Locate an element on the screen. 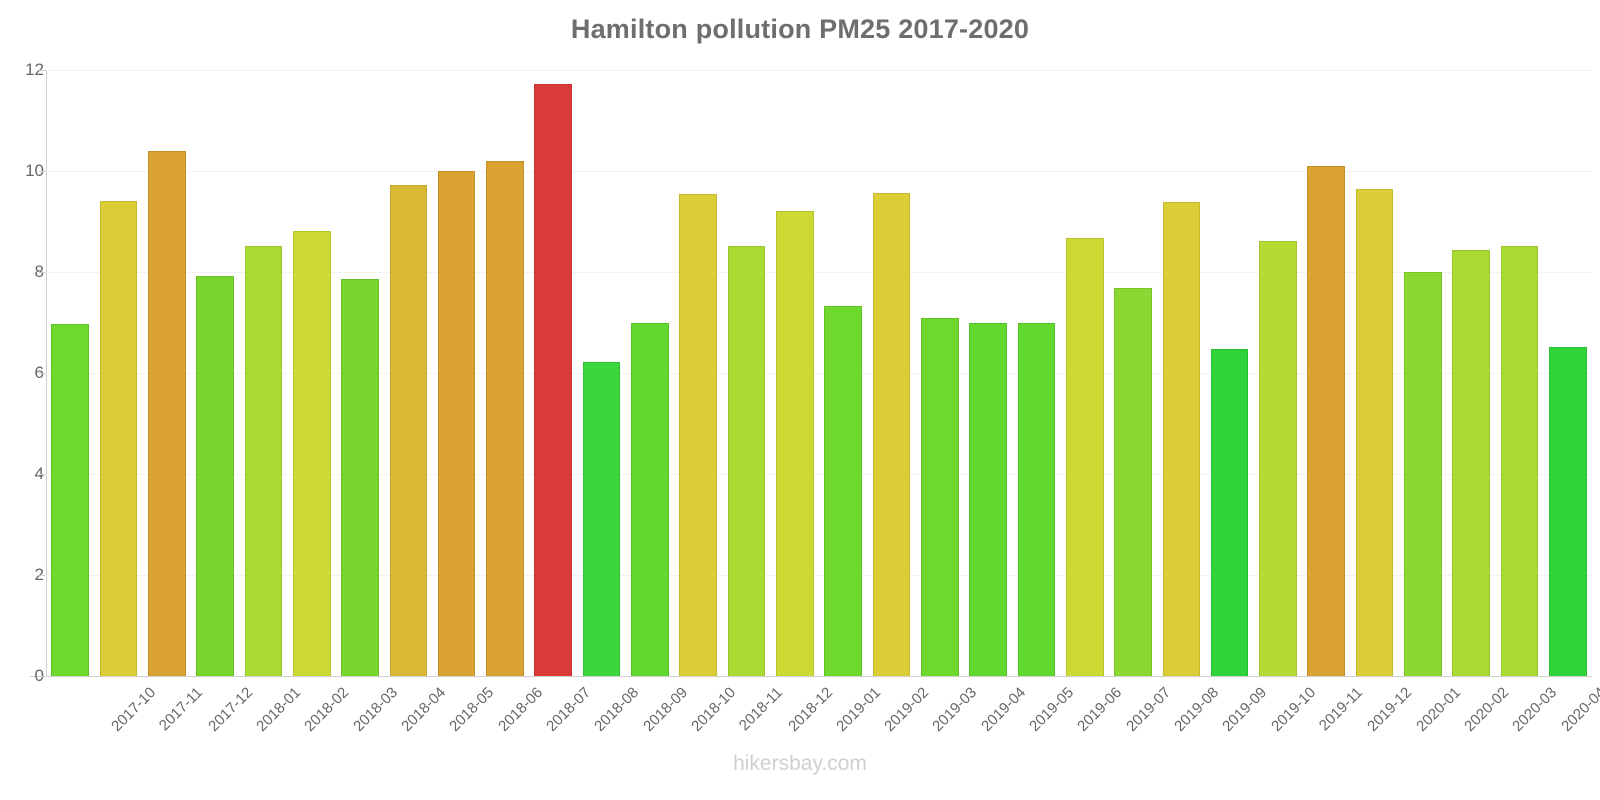 Image resolution: width=1600 pixels, height=800 pixels. y-axis-tick-label: 6 is located at coordinates (27, 373).